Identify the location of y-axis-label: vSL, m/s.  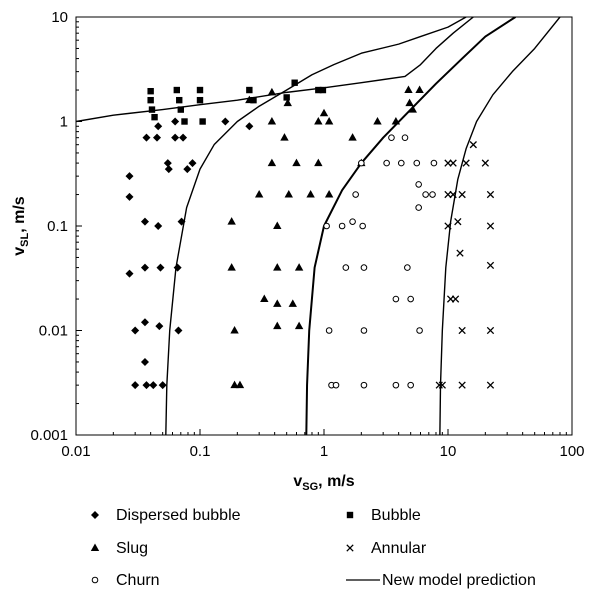
(21, 226).